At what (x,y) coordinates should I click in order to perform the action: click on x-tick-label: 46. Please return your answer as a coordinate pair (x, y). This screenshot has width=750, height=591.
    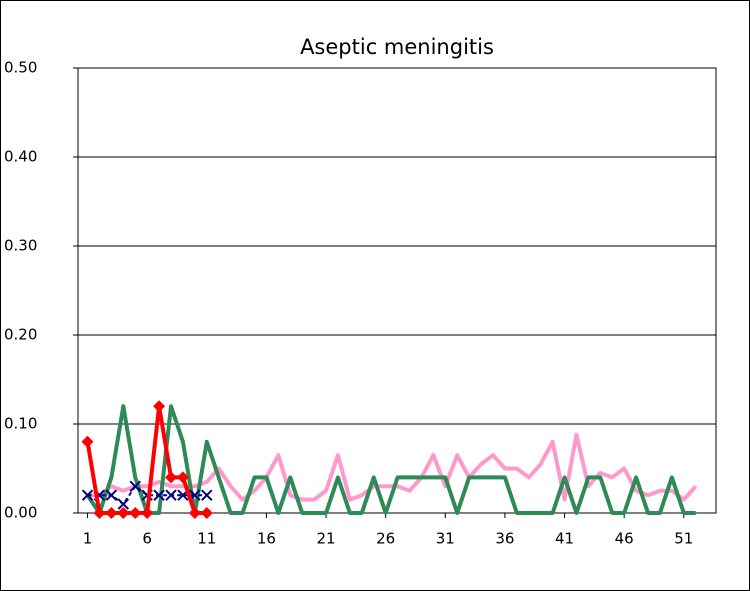
    Looking at the image, I should click on (624, 539).